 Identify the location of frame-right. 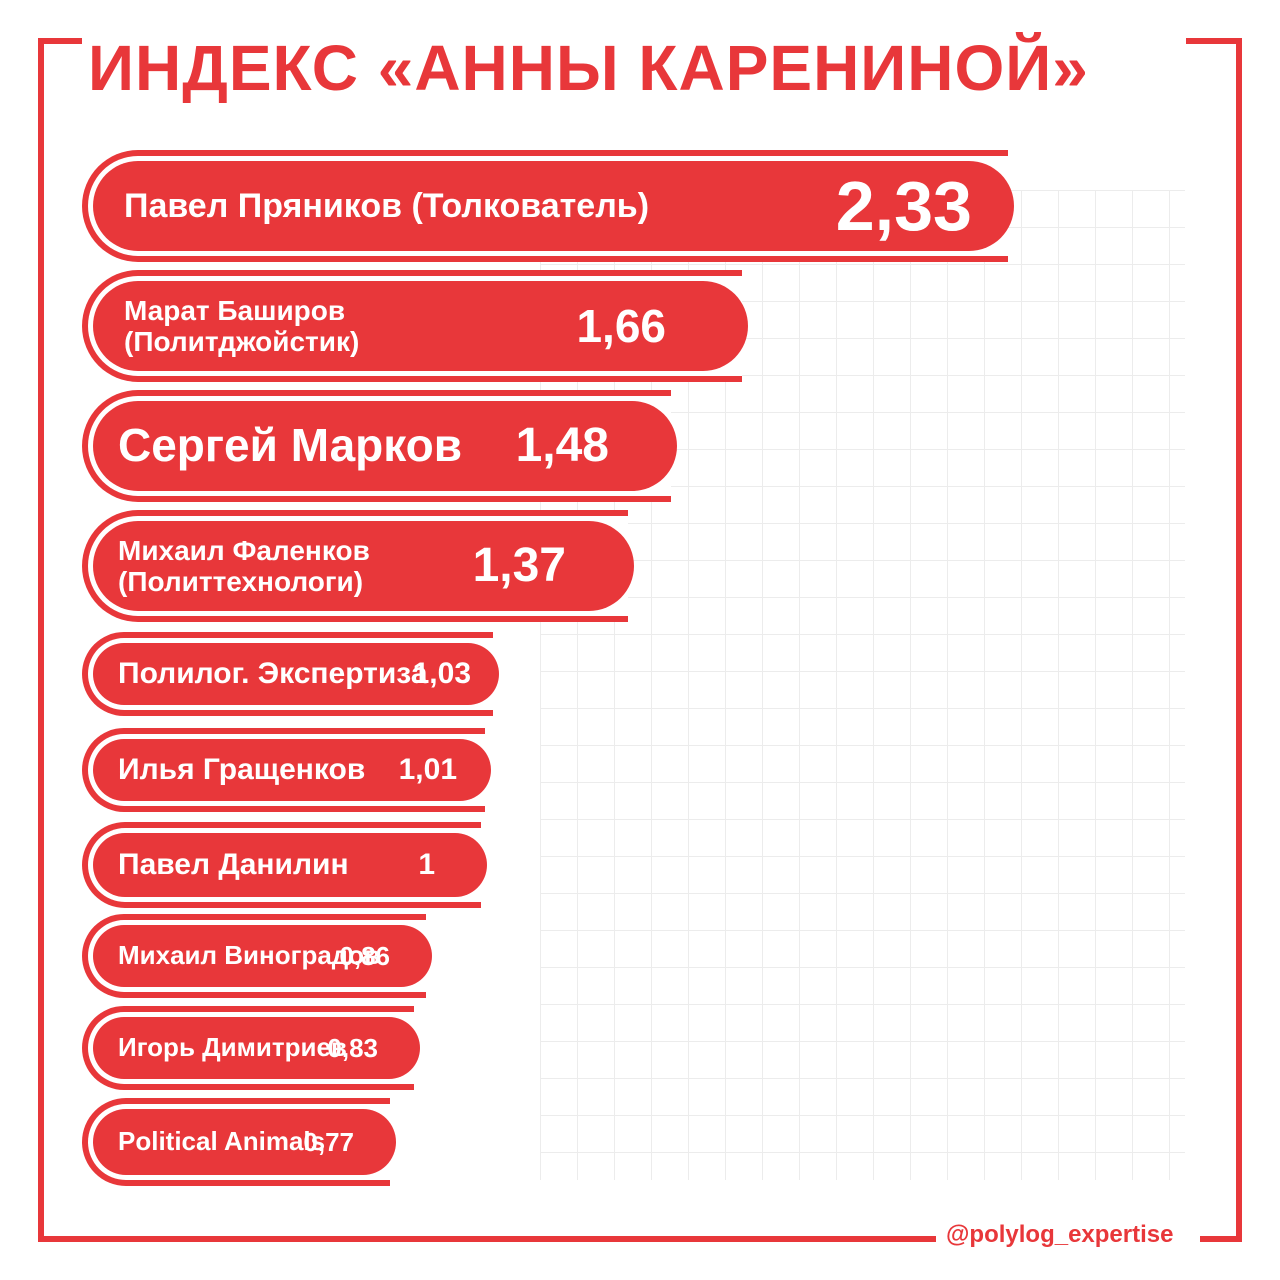
(1239, 640).